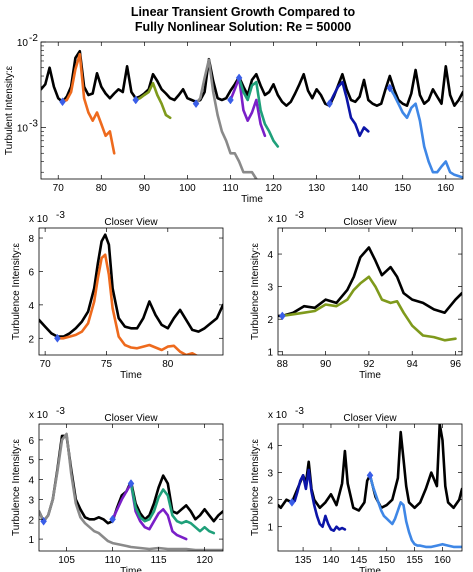  Describe the element at coordinates (33, 38) in the screenshot. I see `y-tick-exponent: -2` at that location.